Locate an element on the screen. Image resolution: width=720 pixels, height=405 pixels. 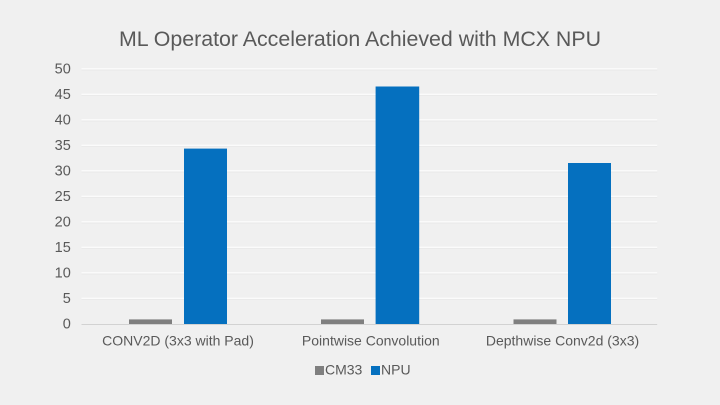
svg-text: 30 is located at coordinates (63, 172).